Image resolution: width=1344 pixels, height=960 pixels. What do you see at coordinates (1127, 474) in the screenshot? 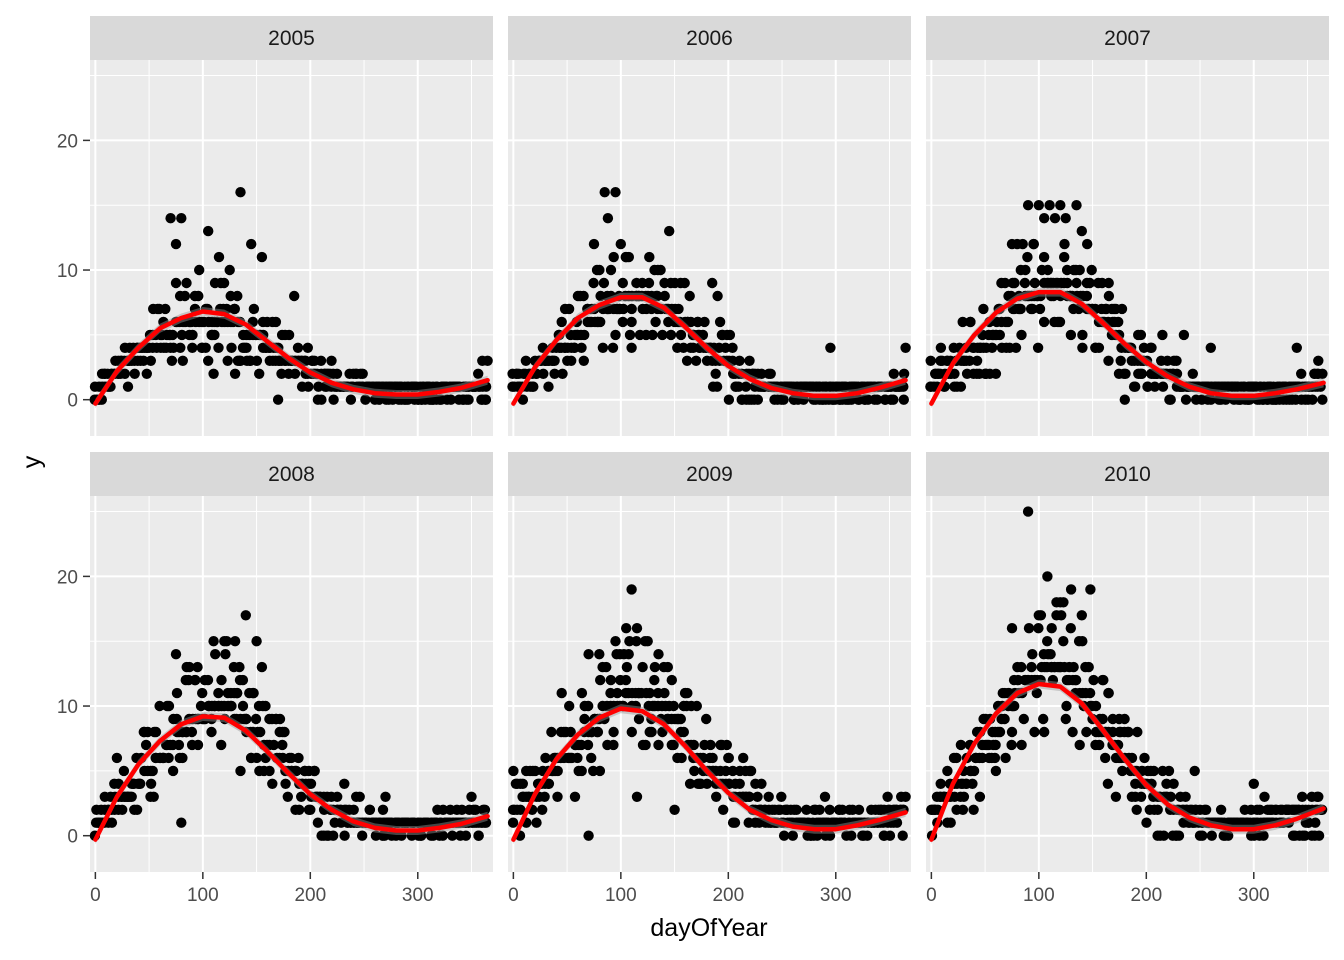
I see `facet-strip-label: 2010` at bounding box center [1127, 474].